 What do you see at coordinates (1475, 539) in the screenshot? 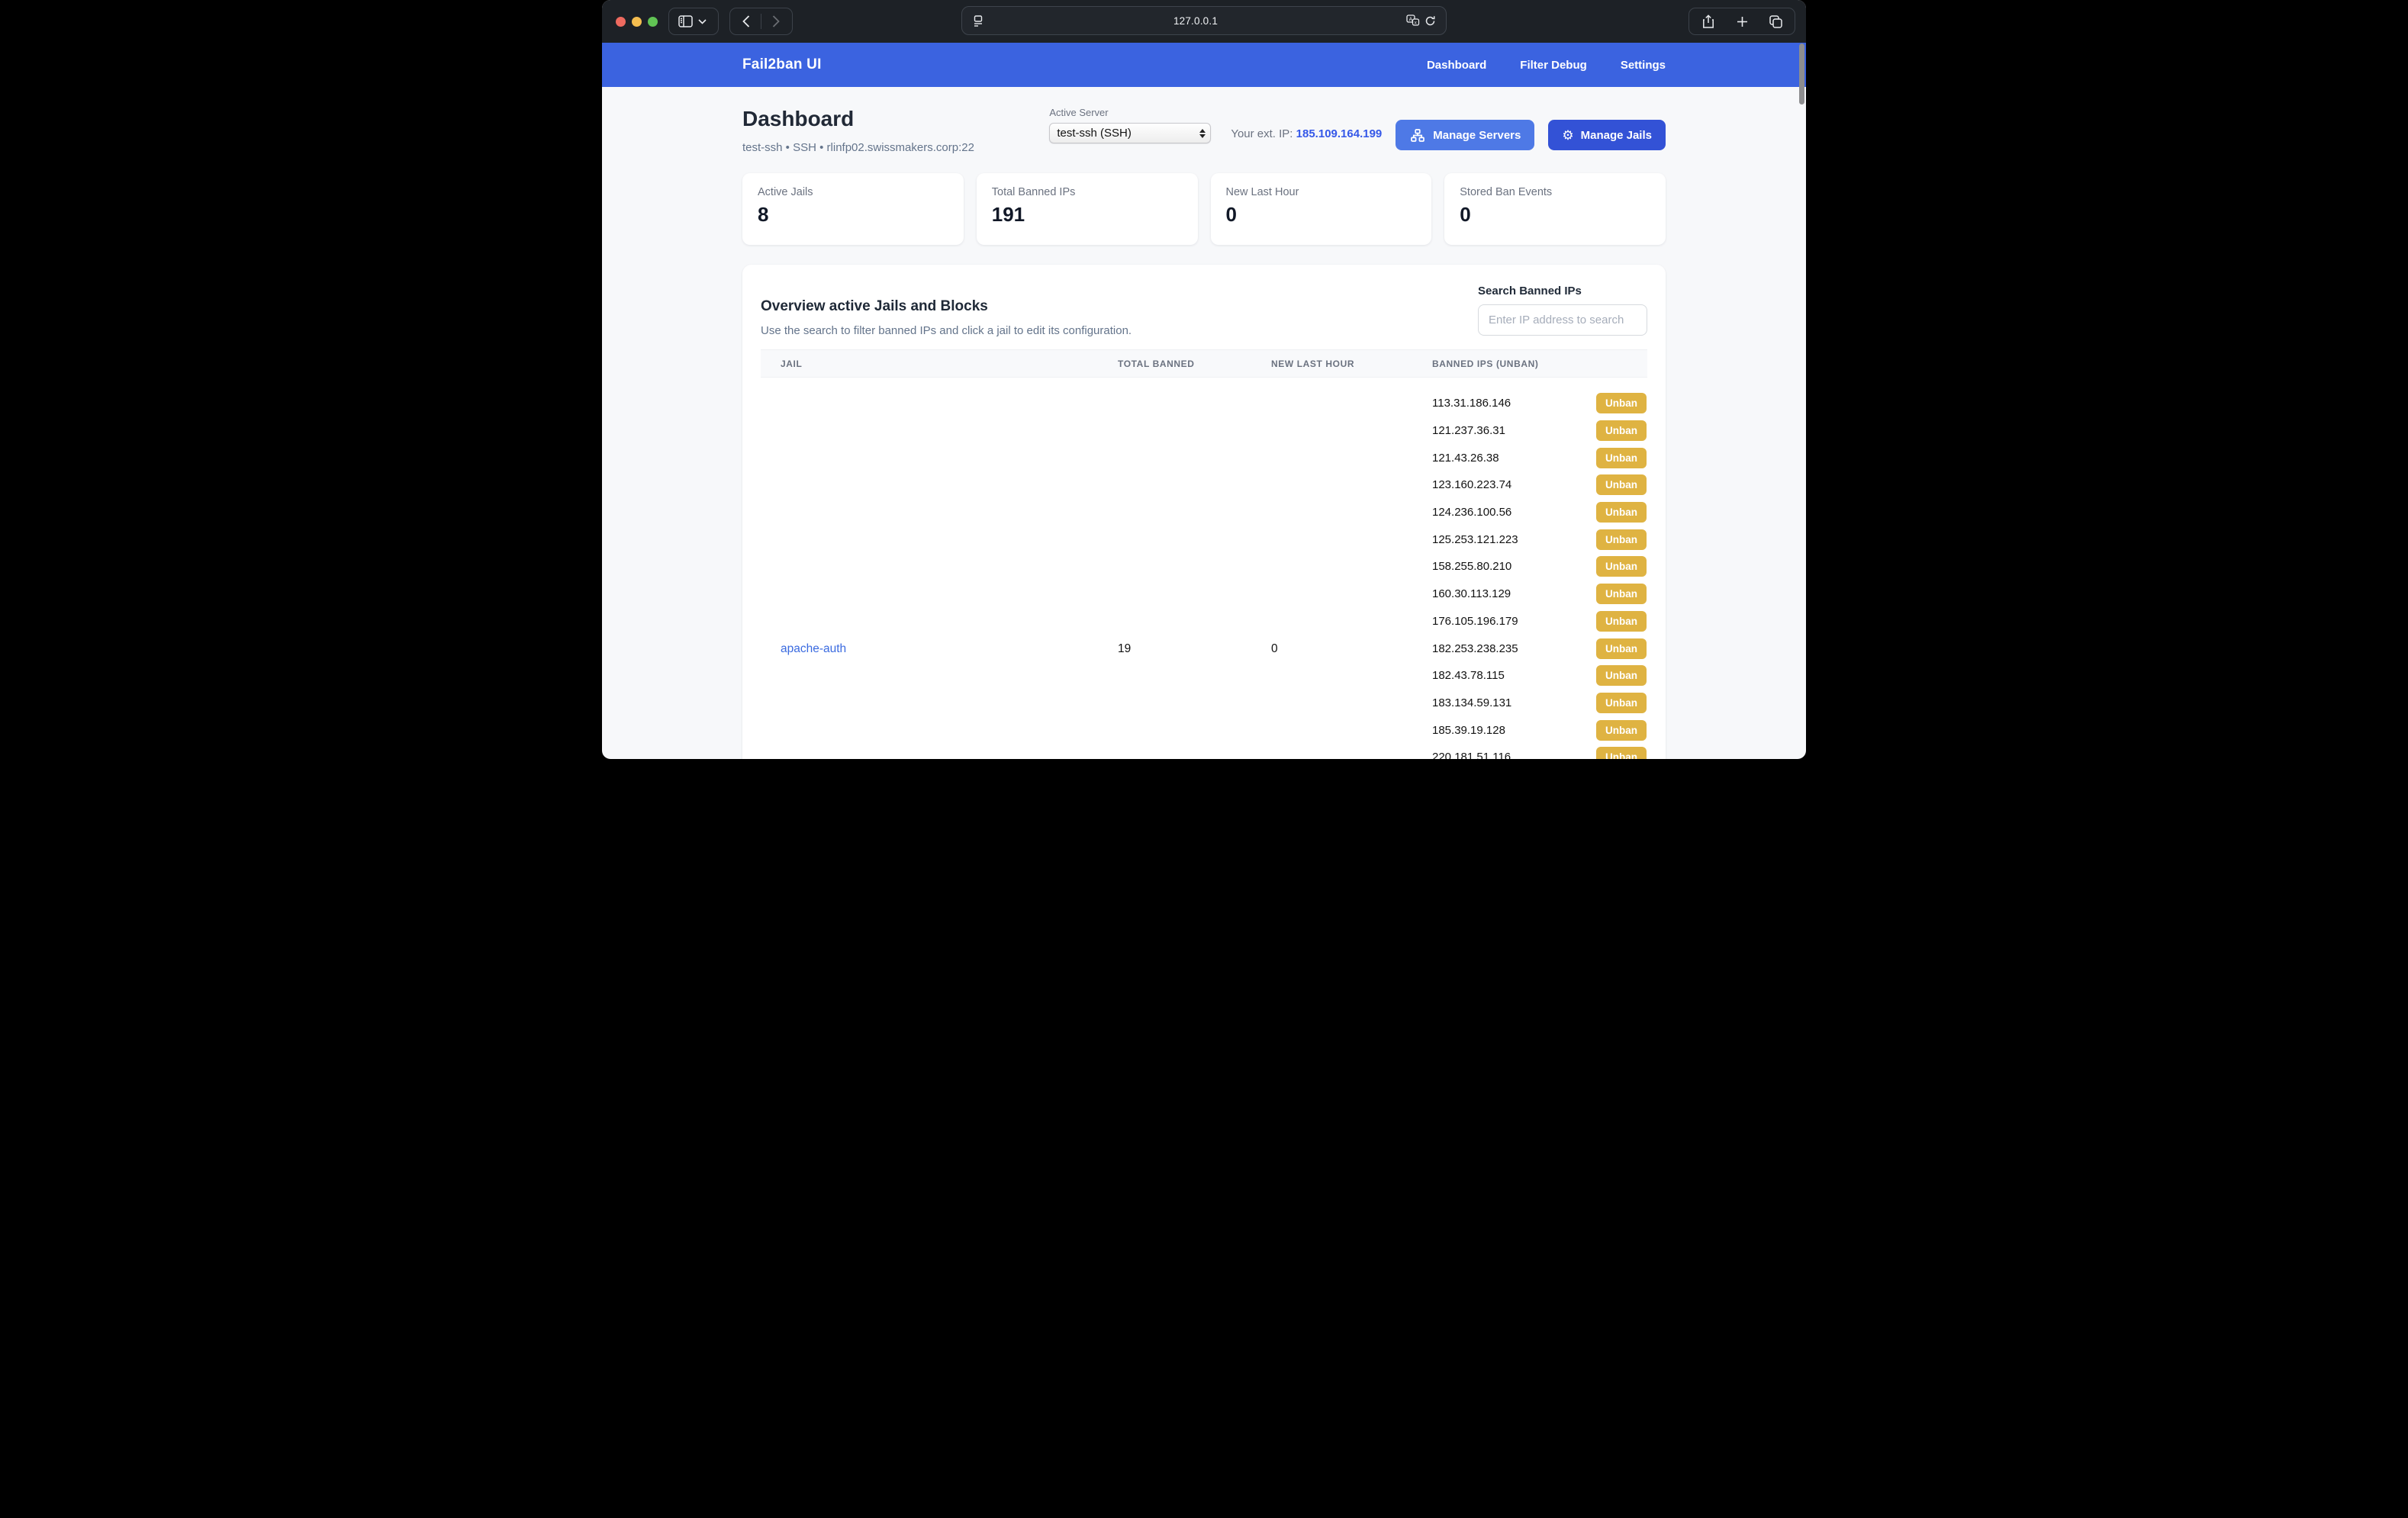
I see `banned-ip: 125.253.121.223` at bounding box center [1475, 539].